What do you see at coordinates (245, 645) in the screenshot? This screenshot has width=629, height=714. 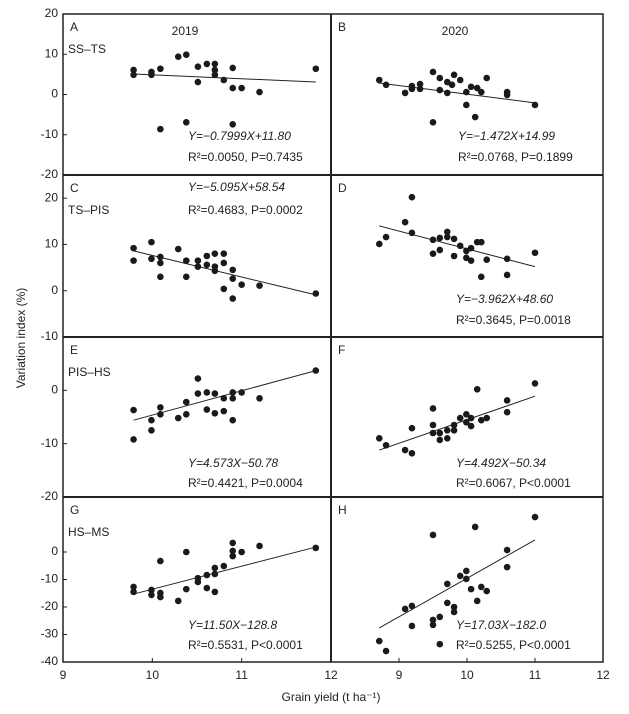 I see `fit-stats: R²=0.5531, P<0.0001` at bounding box center [245, 645].